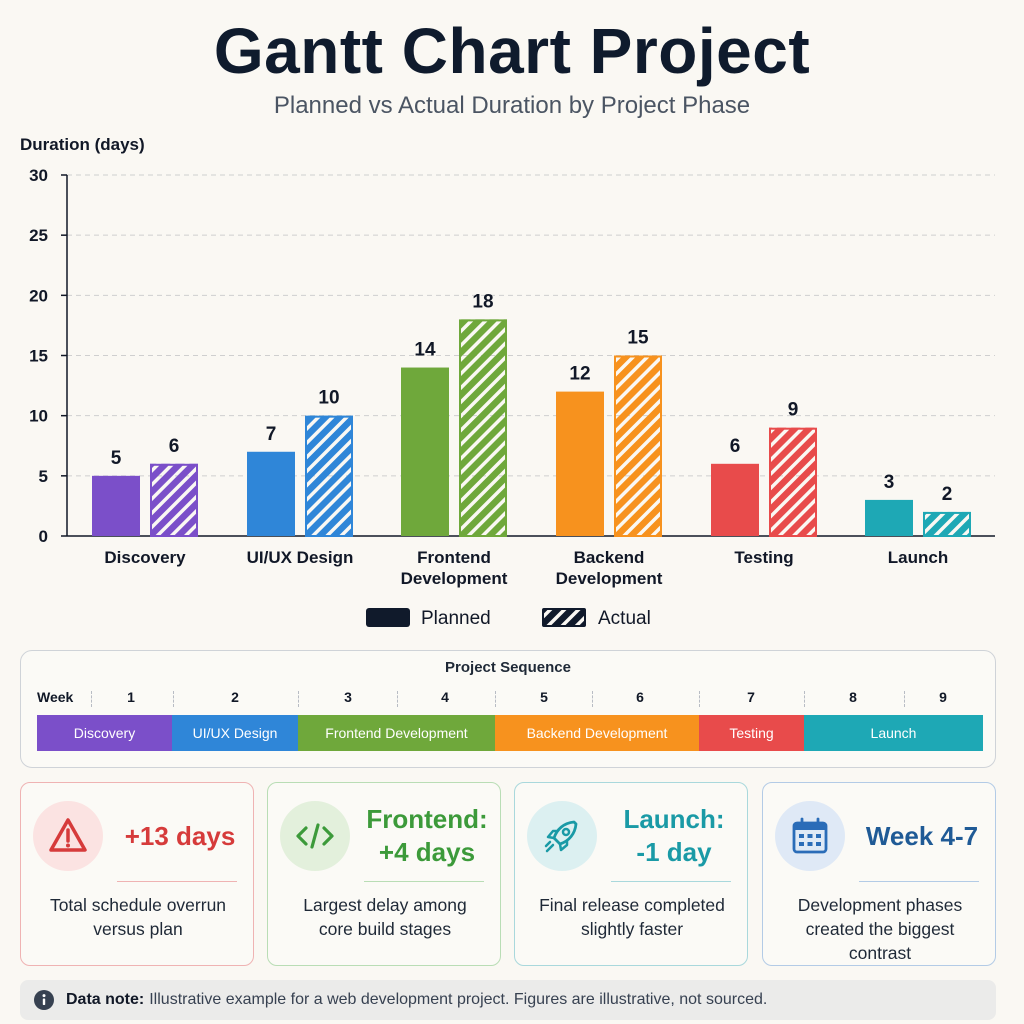 This screenshot has width=1024, height=1024. What do you see at coordinates (893, 733) in the screenshot?
I see `sequence-phase-bar: Launch` at bounding box center [893, 733].